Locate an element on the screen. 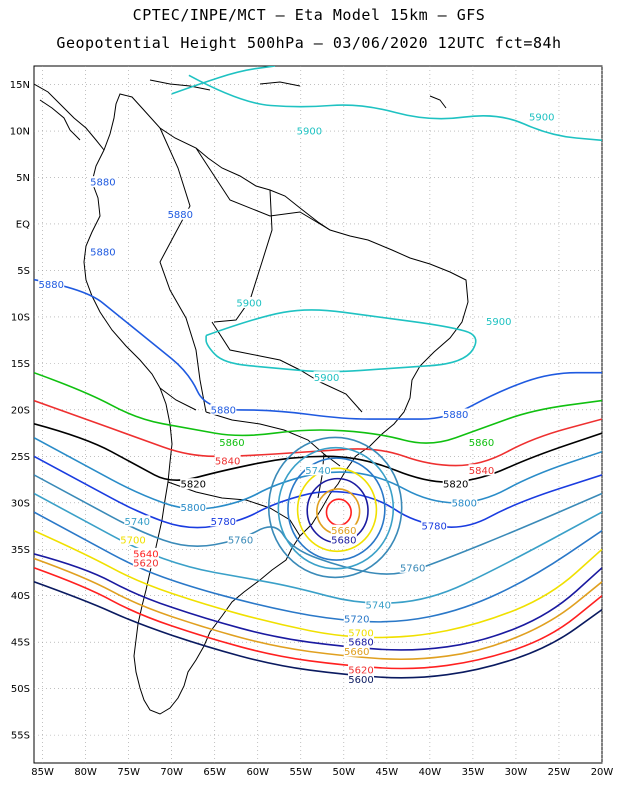  lon-tick-label: 35W is located at coordinates (473, 772).